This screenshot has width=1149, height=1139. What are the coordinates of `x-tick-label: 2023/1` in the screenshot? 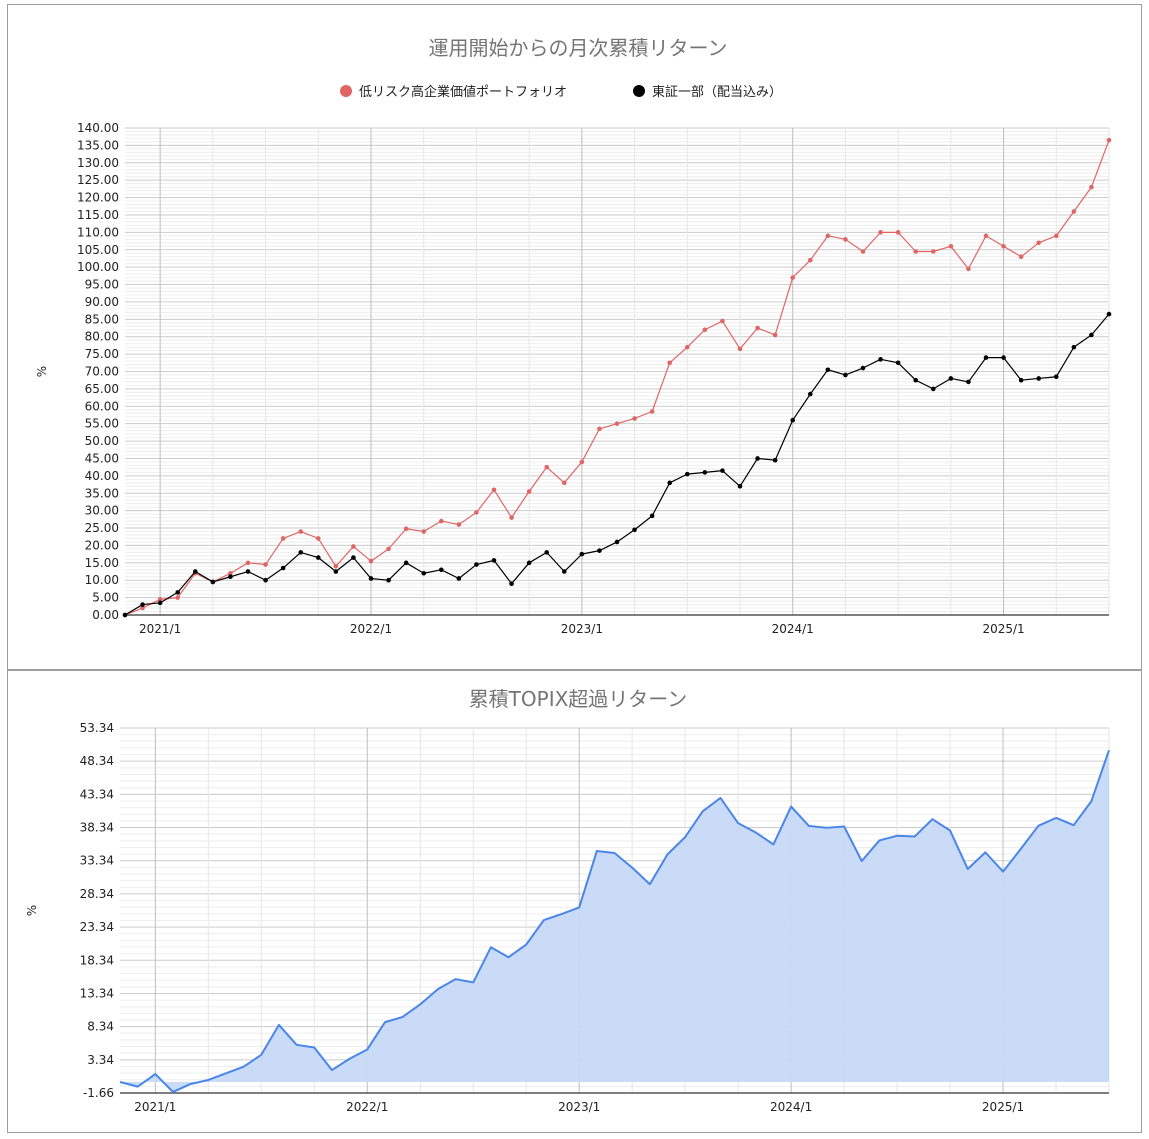 It's located at (579, 1107).